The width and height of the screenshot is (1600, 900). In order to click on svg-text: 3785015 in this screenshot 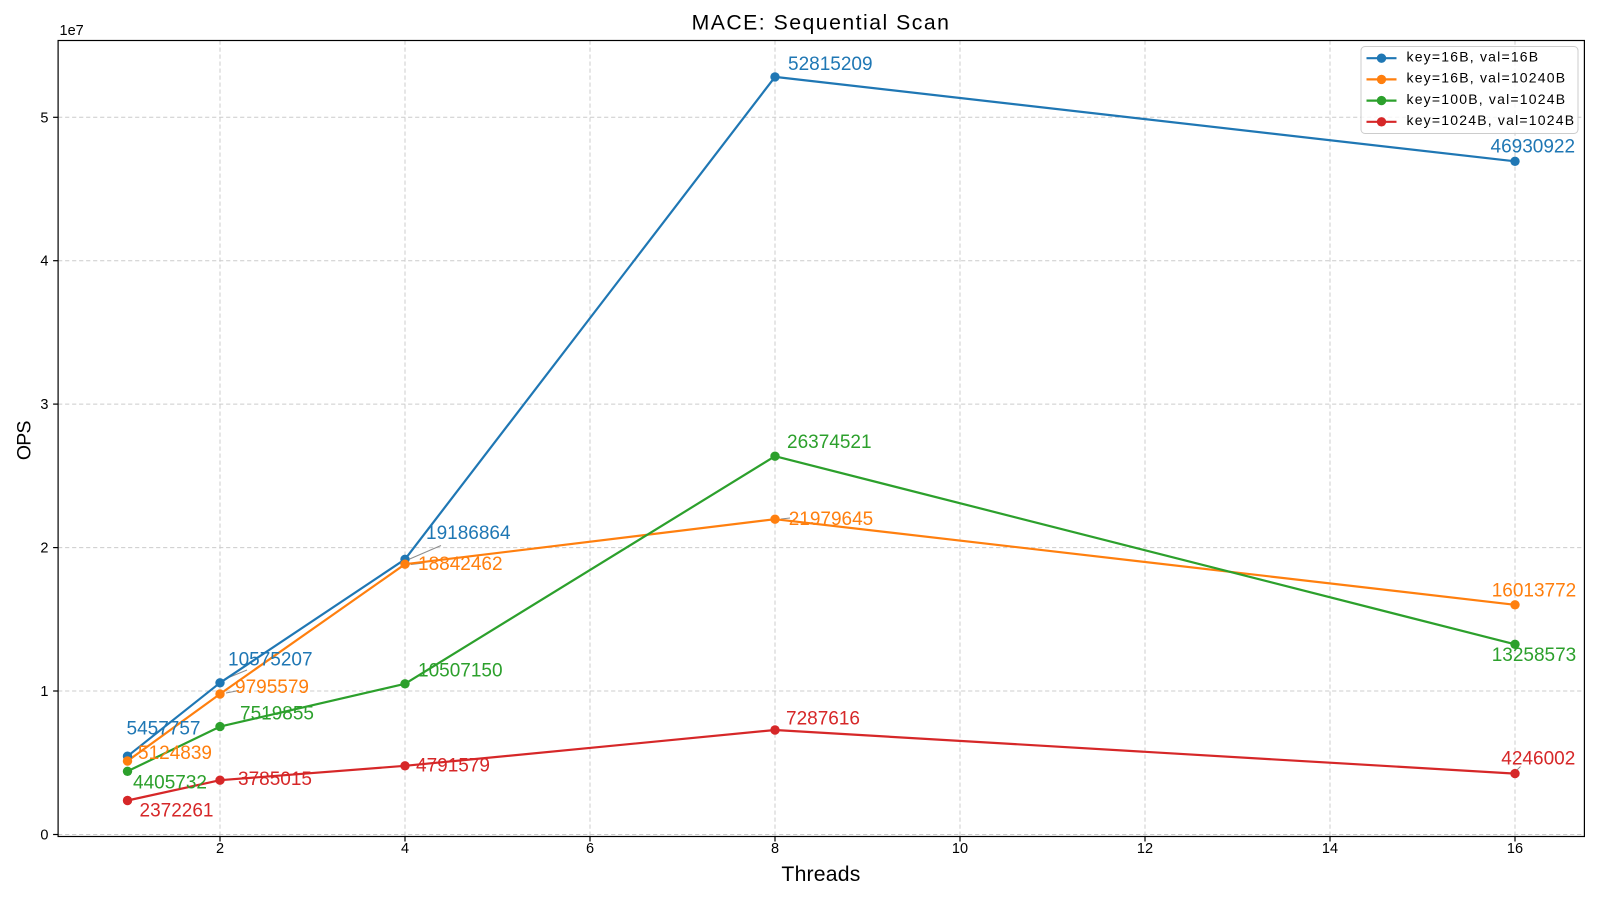, I will do `click(275, 779)`.